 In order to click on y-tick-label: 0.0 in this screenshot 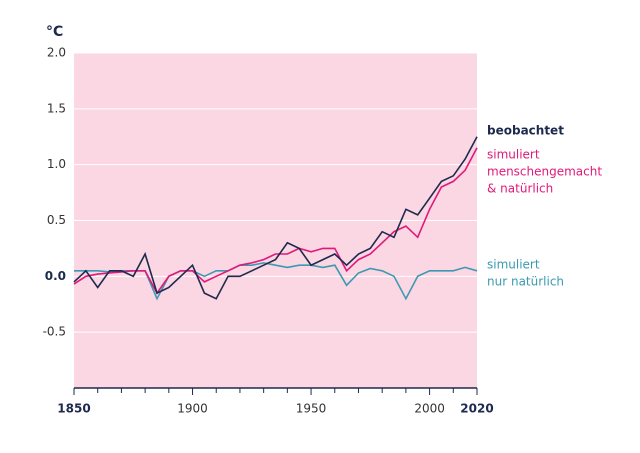, I will do `click(55, 276)`.